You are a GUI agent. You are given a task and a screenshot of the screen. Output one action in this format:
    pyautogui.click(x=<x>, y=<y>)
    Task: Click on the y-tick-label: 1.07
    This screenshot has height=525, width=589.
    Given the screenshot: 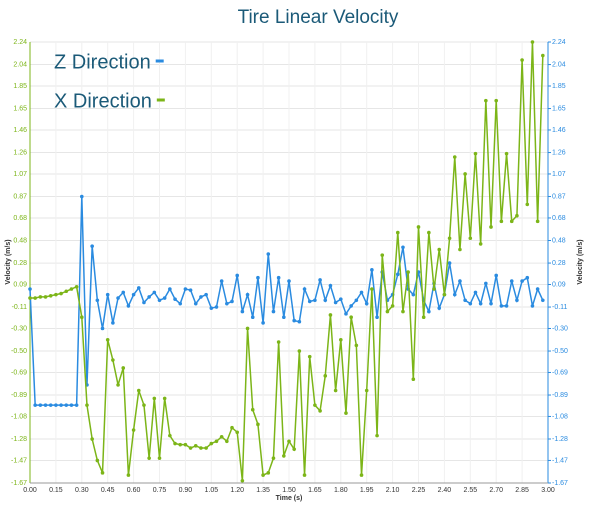 What is the action you would take?
    pyautogui.click(x=20, y=174)
    